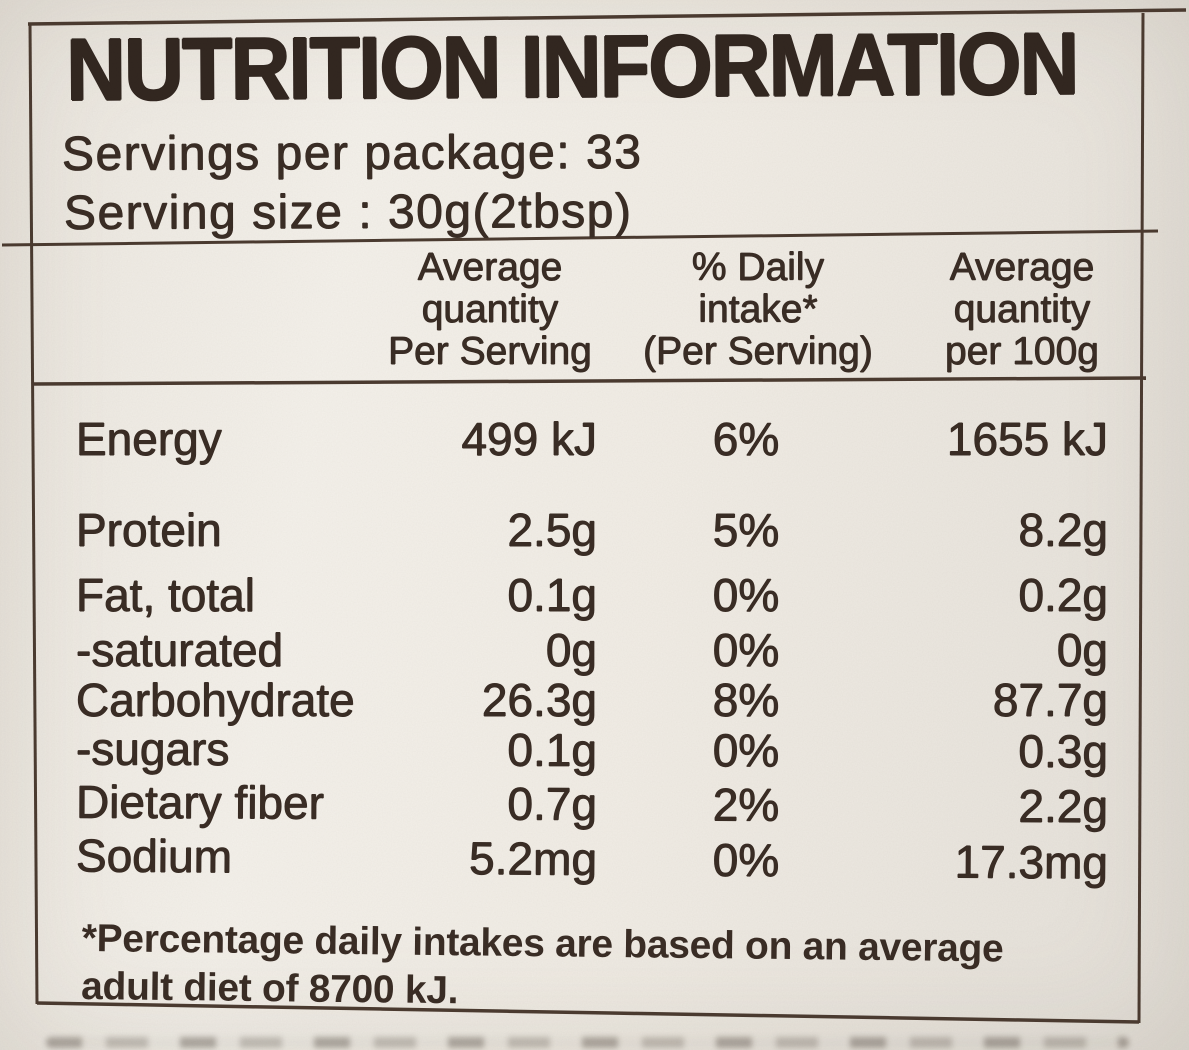  I want to click on nutrient-name: Energy, so click(149, 439).